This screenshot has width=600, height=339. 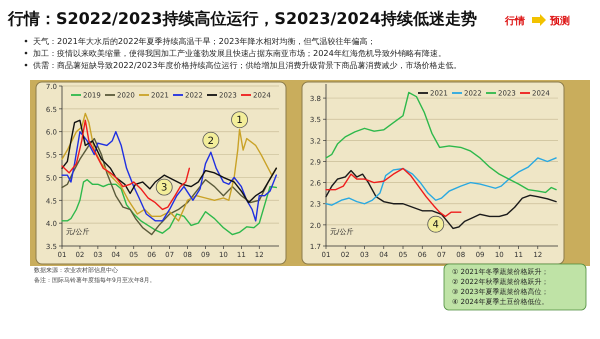 I want to click on text: 预测, so click(x=559, y=21).